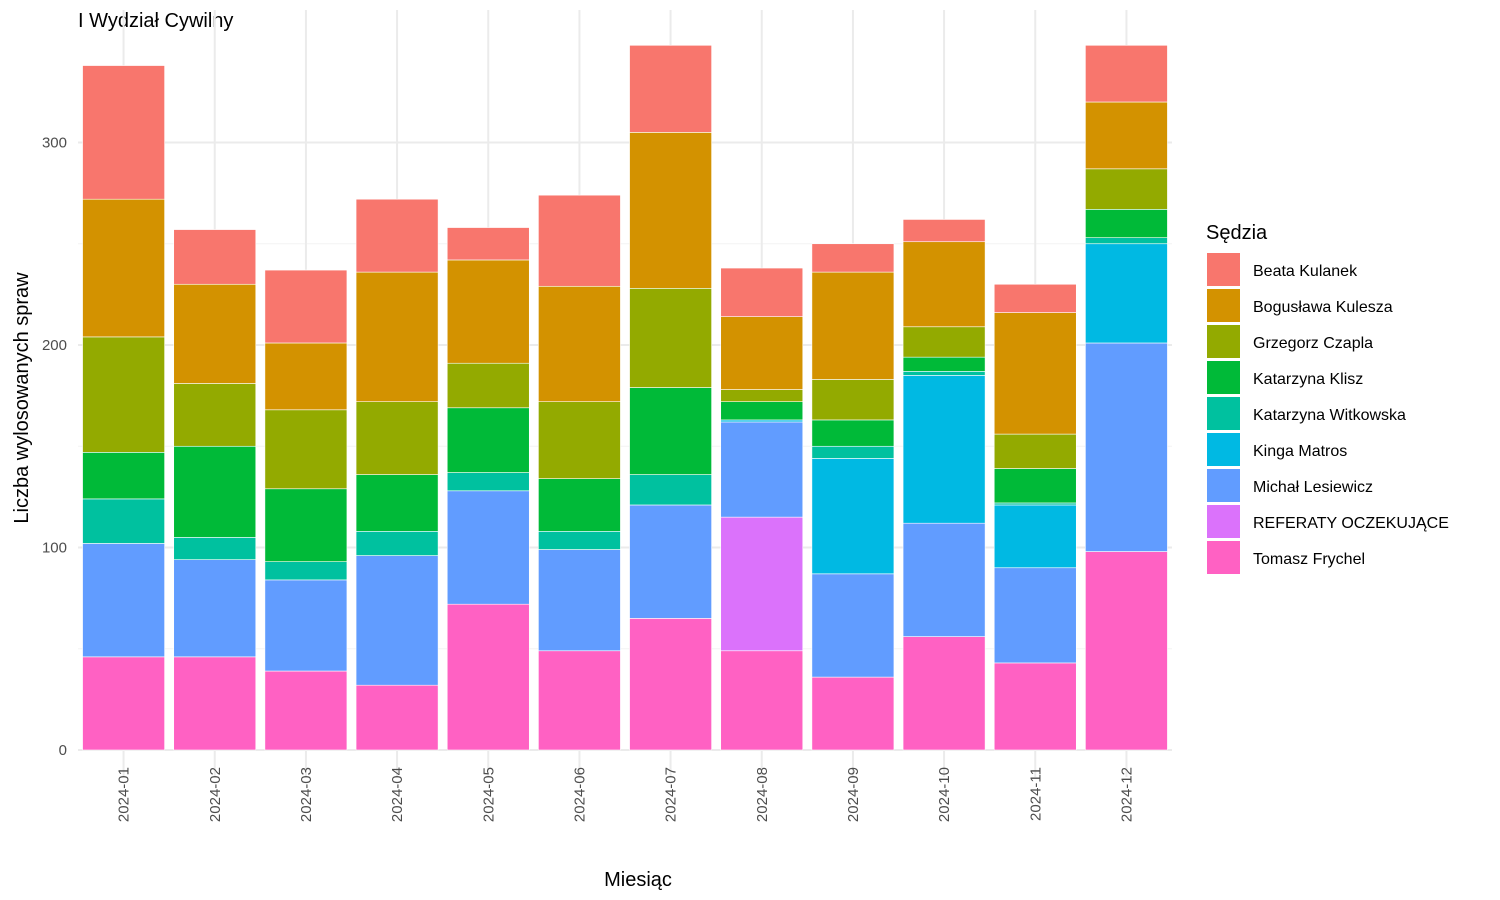 This screenshot has width=1500, height=900. What do you see at coordinates (54, 345) in the screenshot?
I see `y-tick-label: 200` at bounding box center [54, 345].